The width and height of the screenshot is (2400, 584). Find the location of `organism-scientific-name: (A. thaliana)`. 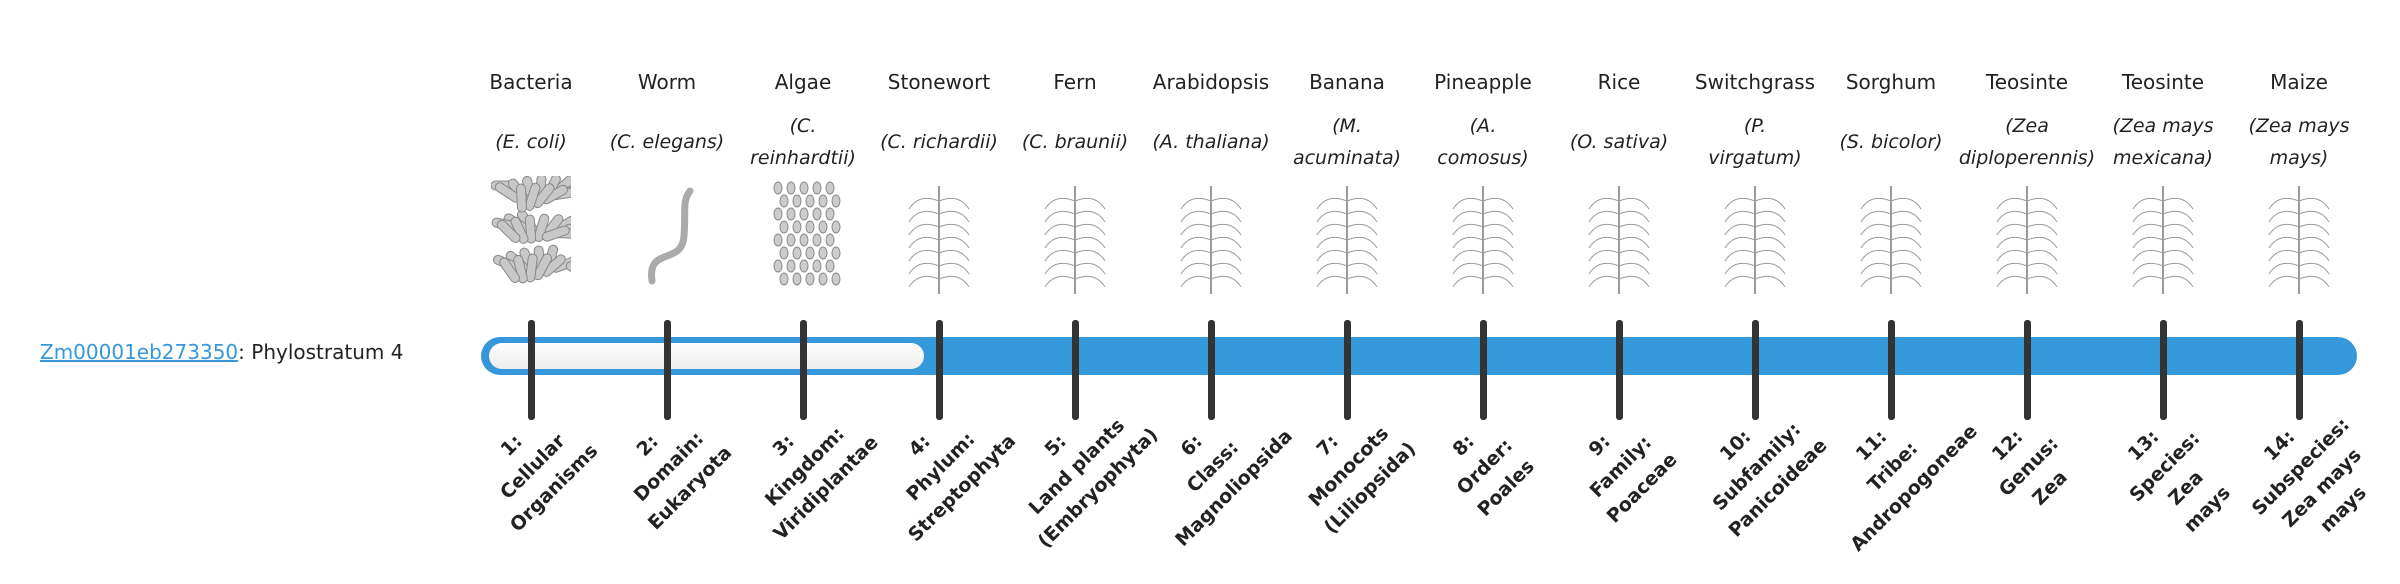

organism-scientific-name: (A. thaliana) is located at coordinates (1211, 142).